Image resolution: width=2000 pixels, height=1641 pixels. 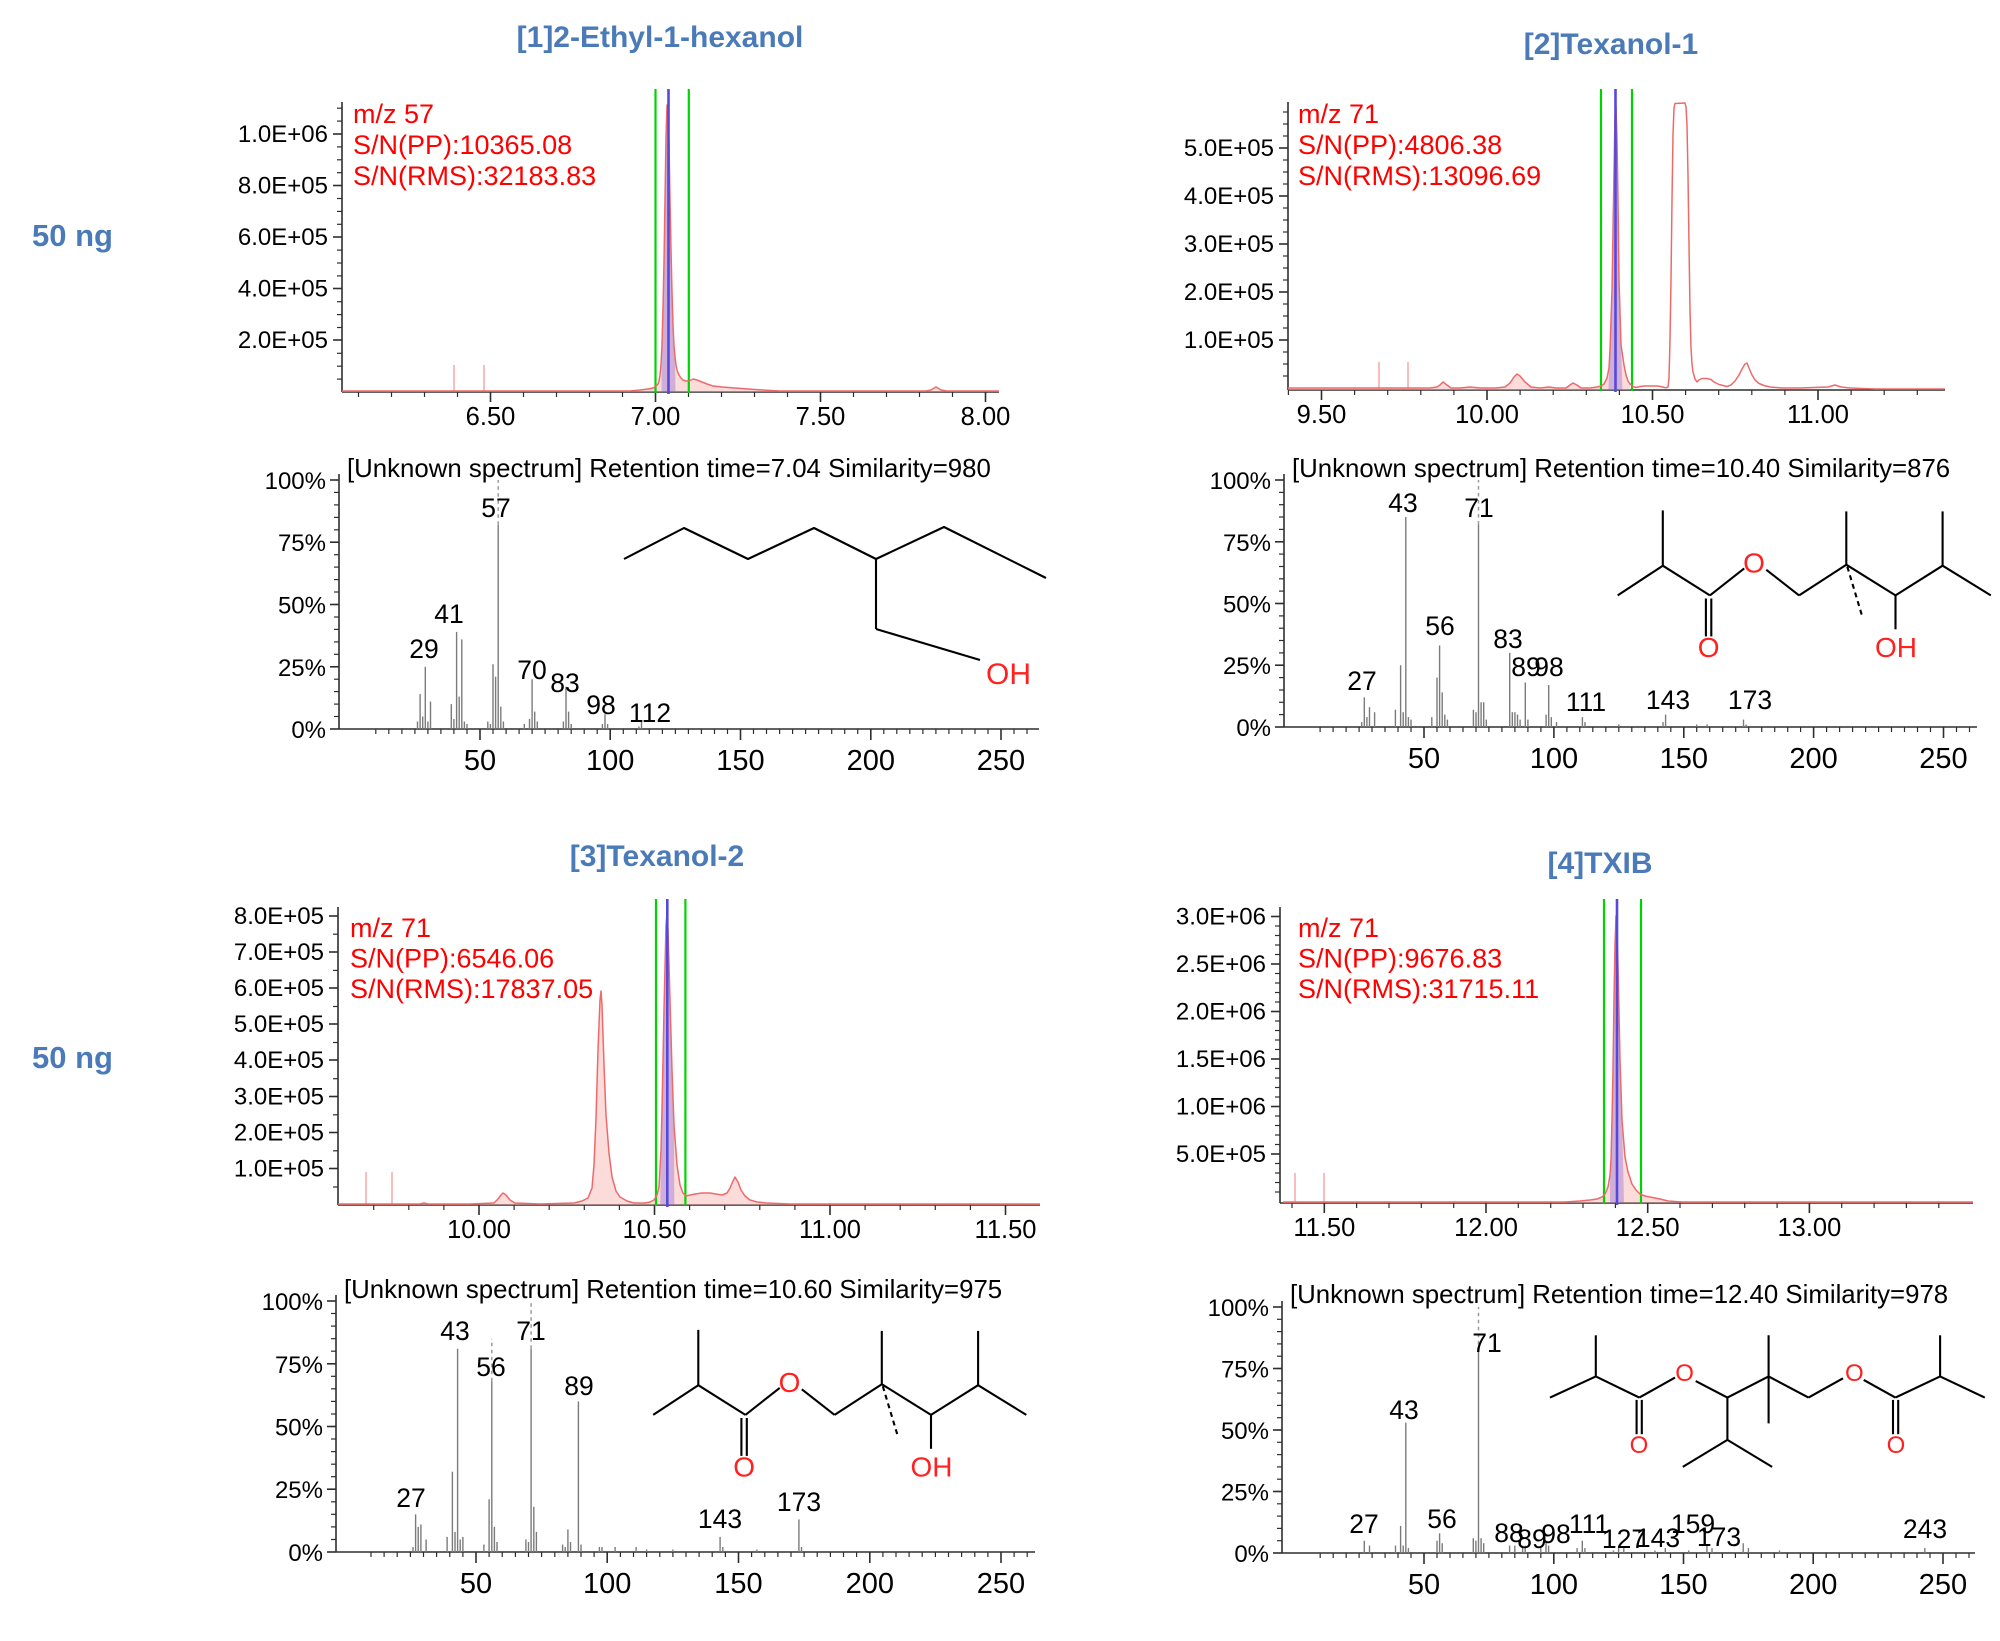 What do you see at coordinates (495, 508) in the screenshot?
I see `svg-text: 57` at bounding box center [495, 508].